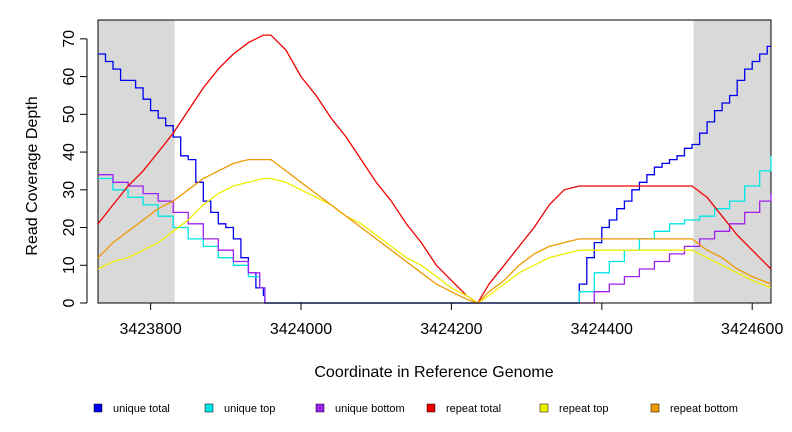 This screenshot has height=432, width=792. I want to click on x-tick-label: 3424600, so click(752, 329).